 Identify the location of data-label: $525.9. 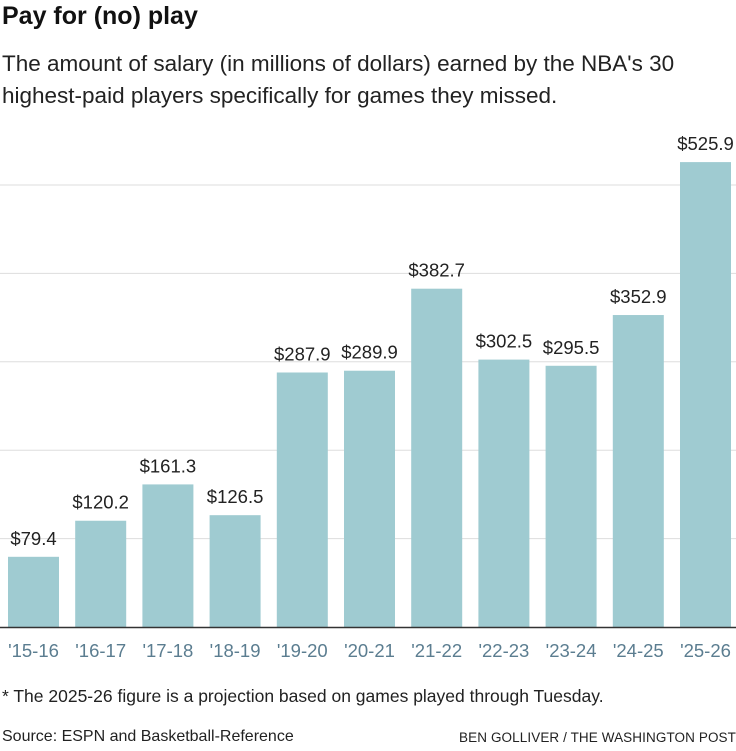
(705, 143).